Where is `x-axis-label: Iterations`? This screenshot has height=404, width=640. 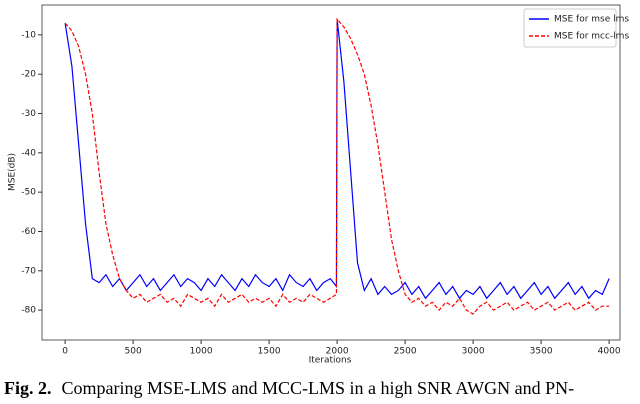
x-axis-label: Iterations is located at coordinates (330, 361).